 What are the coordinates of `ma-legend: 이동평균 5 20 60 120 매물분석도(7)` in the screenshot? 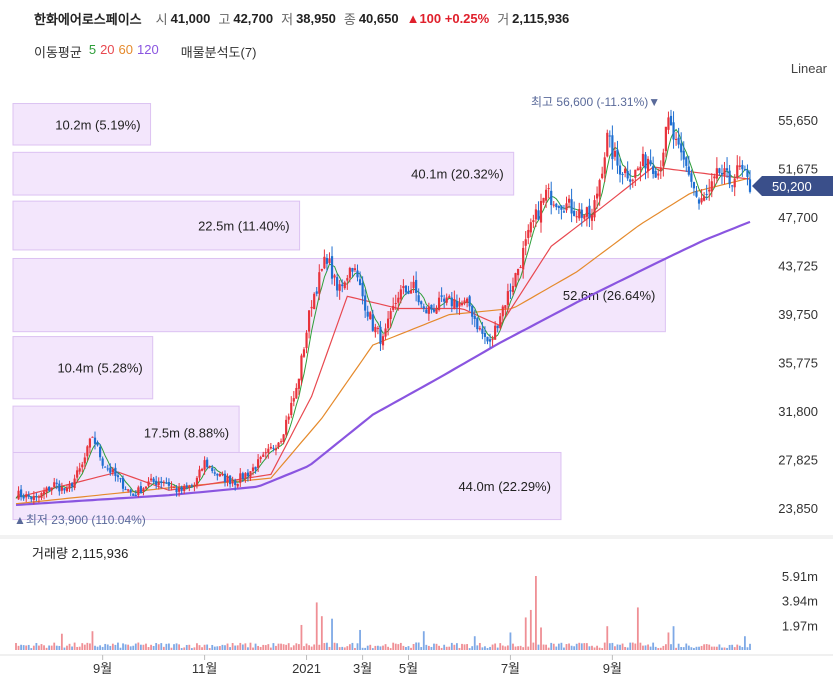 It's located at (145, 51).